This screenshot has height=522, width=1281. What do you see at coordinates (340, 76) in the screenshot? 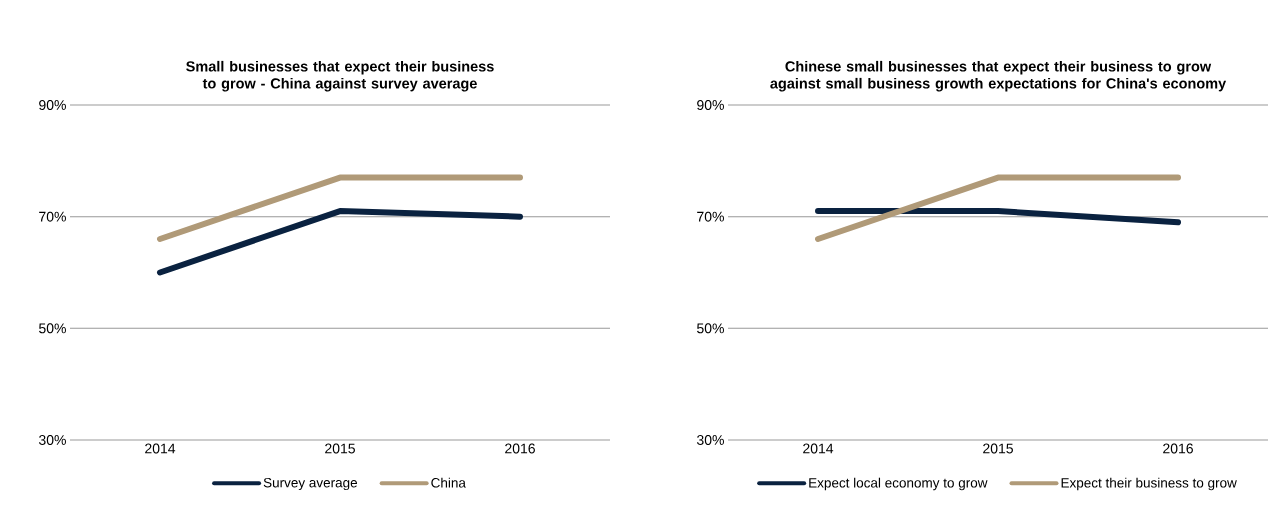
I see `chart-title: Small businesses that expect their business to grow - China against survey average` at bounding box center [340, 76].